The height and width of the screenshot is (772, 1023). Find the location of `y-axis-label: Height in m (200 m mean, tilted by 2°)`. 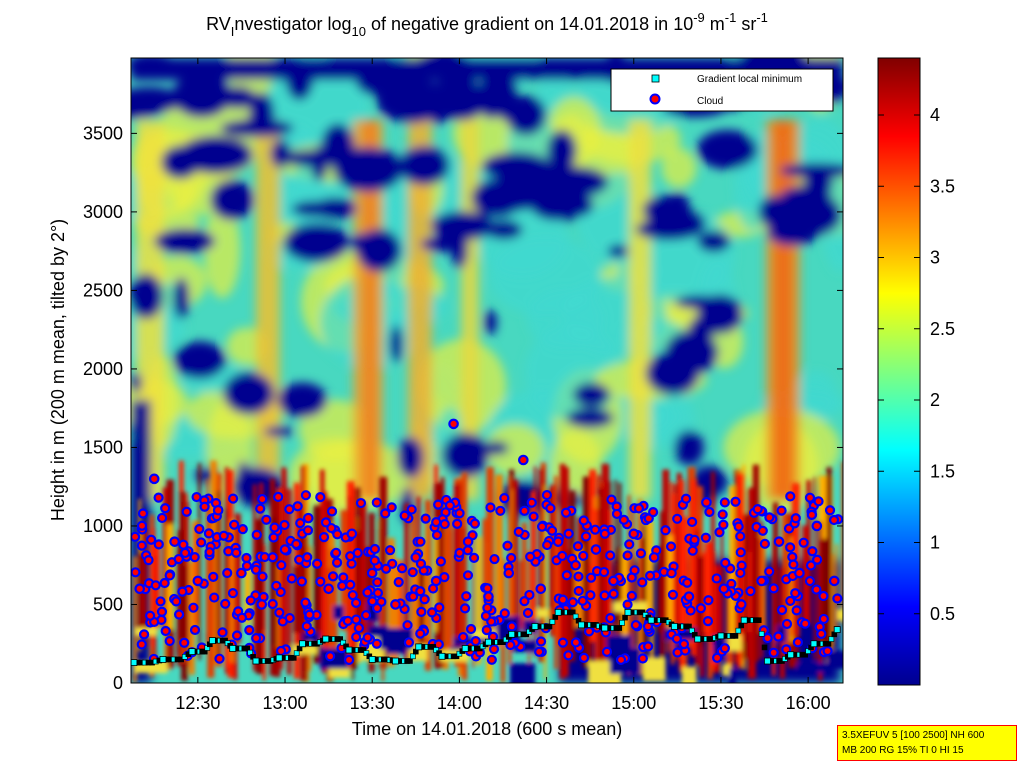

y-axis-label: Height in m (200 m mean, tilted by 2°) is located at coordinates (58, 370).